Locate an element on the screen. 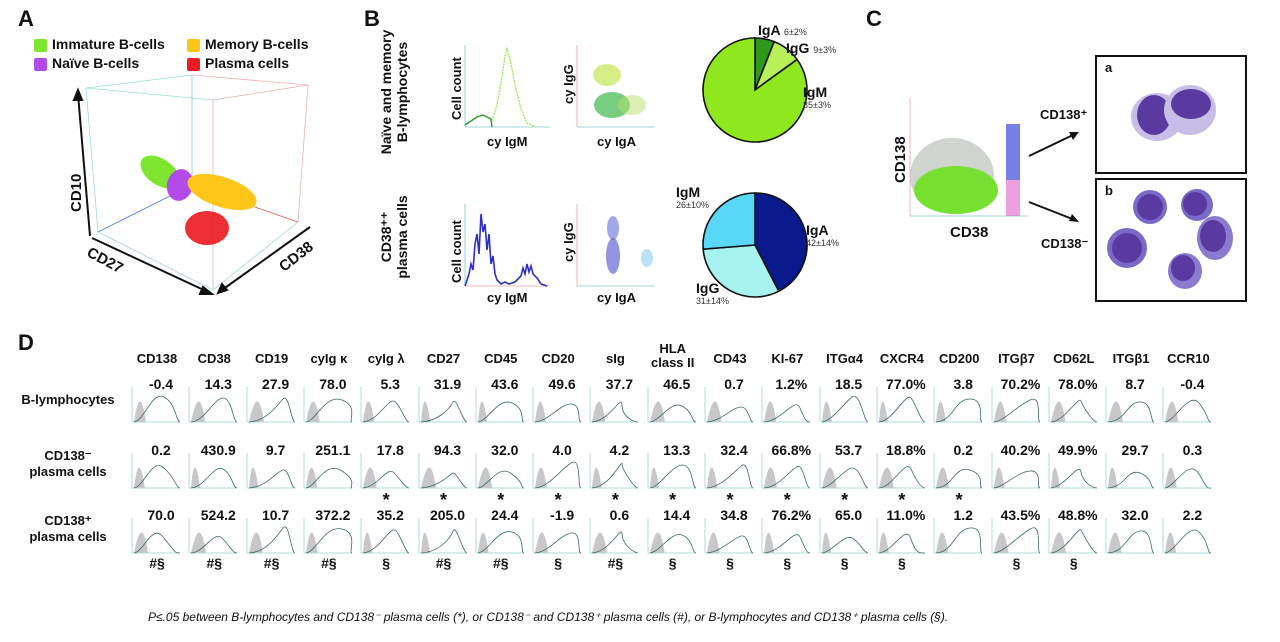  marker-value: 70.0 is located at coordinates (161, 515).